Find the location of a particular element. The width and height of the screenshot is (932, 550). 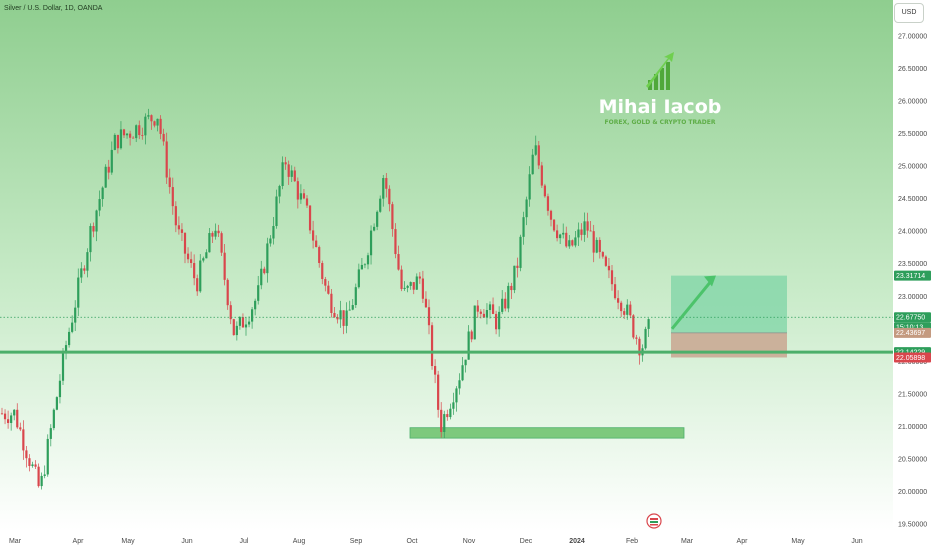

price-tag-label: 22.67750 is located at coordinates (910, 318).